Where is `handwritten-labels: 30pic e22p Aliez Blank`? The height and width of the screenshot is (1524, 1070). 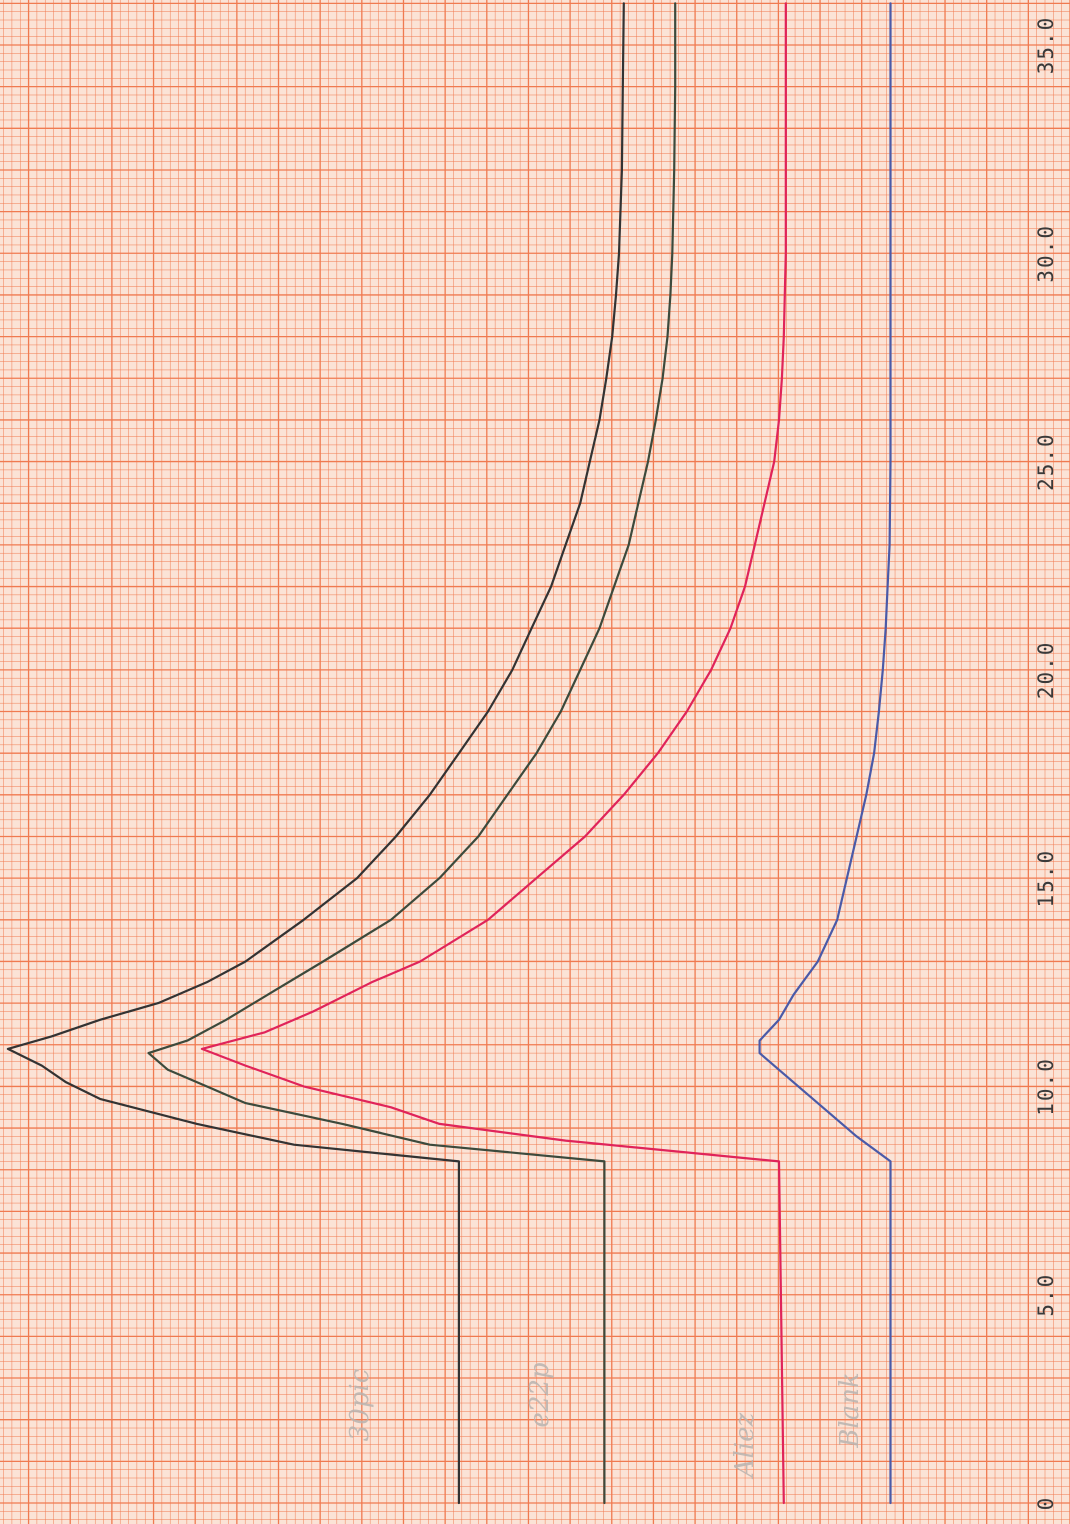 handwritten-labels: 30pic e22p Aliez Blank is located at coordinates (605, 1420).